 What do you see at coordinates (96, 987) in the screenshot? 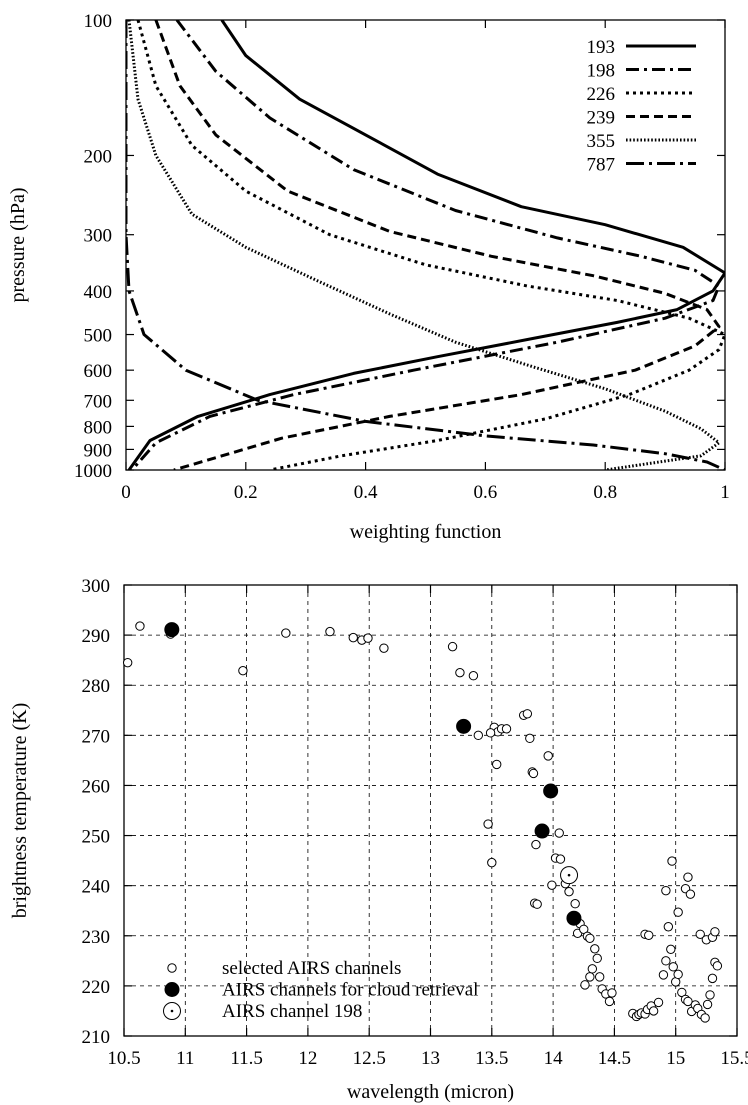
I see `bottom-y-tick-label: 220` at bounding box center [96, 987].